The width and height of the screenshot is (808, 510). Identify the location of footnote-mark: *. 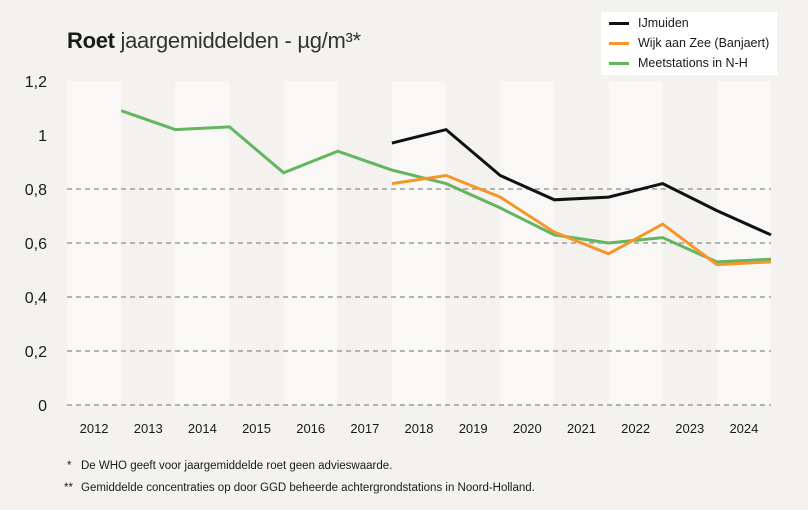
(69, 466).